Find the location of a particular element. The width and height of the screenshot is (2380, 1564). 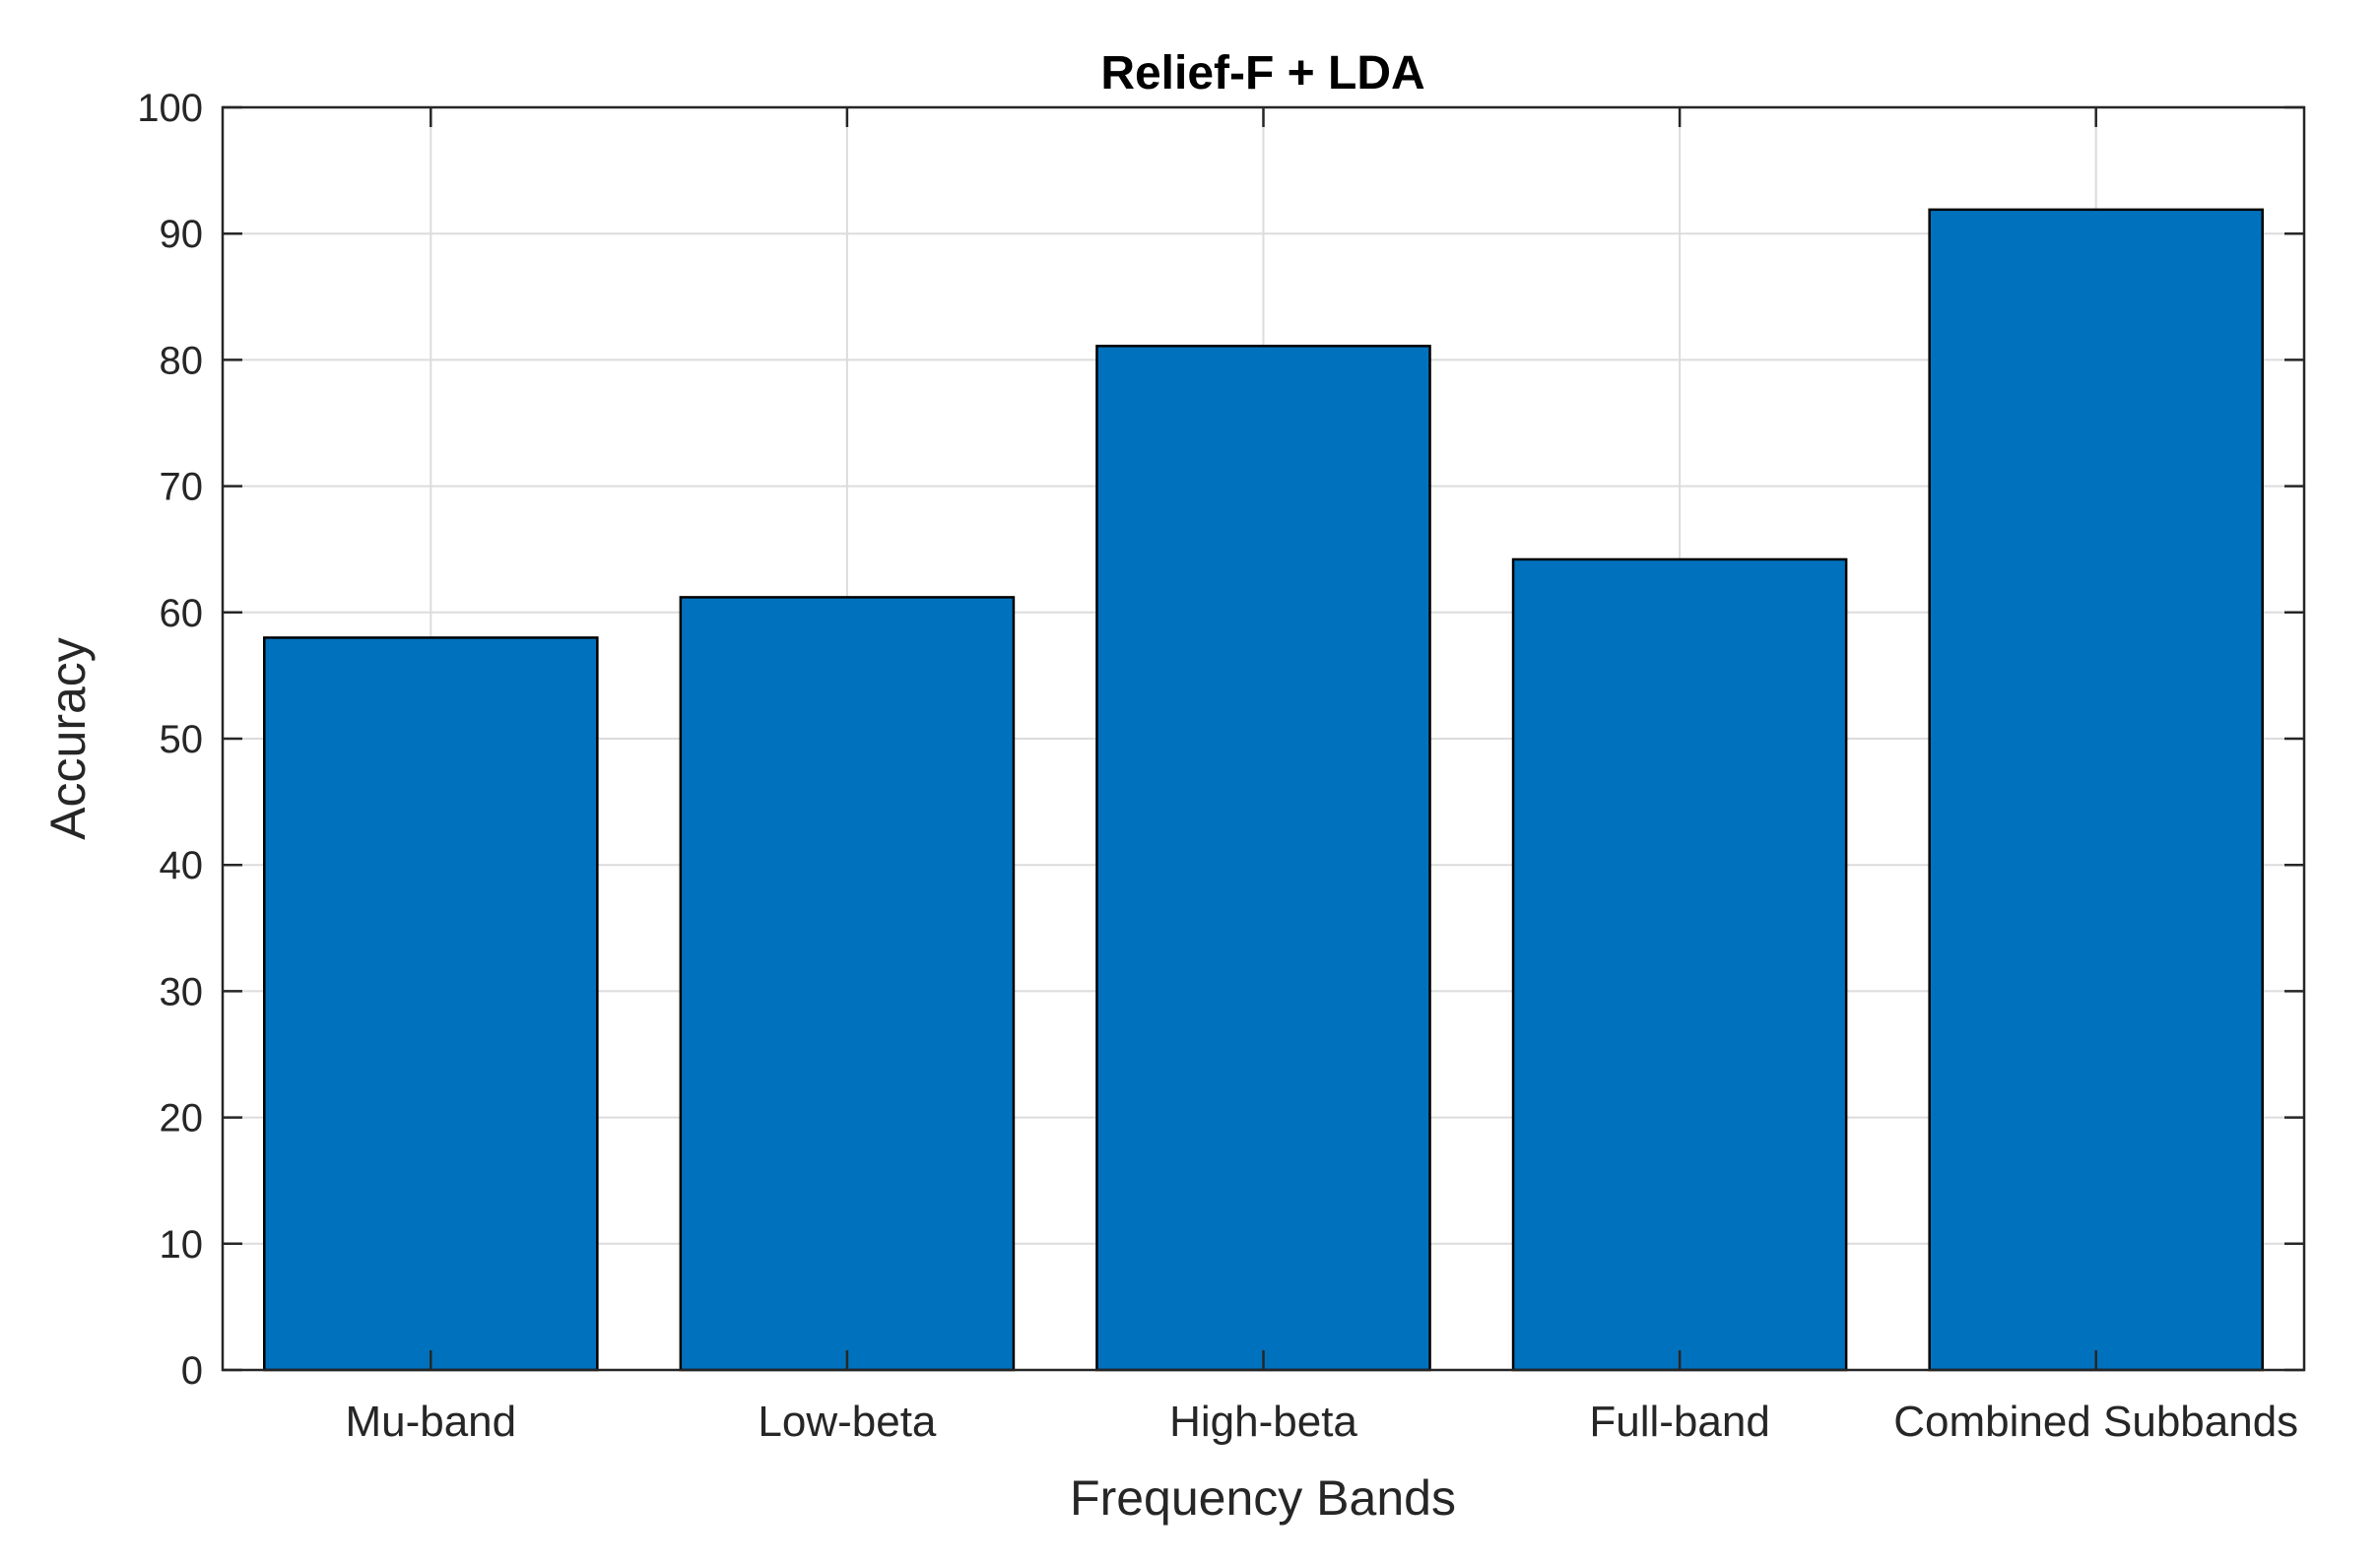

x-tick-label: High-beta is located at coordinates (1263, 1422).